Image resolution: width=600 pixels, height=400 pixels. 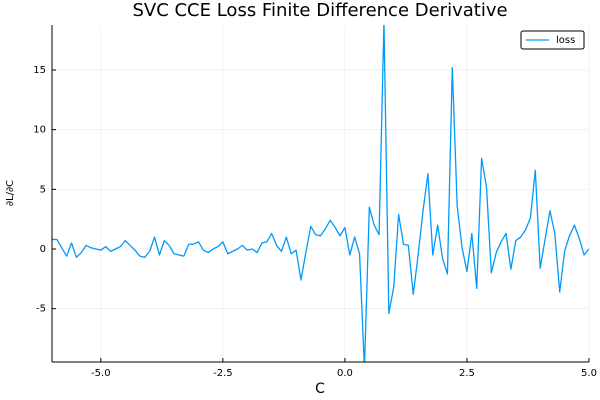 What do you see at coordinates (320, 389) in the screenshot?
I see `x-axis-label: C` at bounding box center [320, 389].